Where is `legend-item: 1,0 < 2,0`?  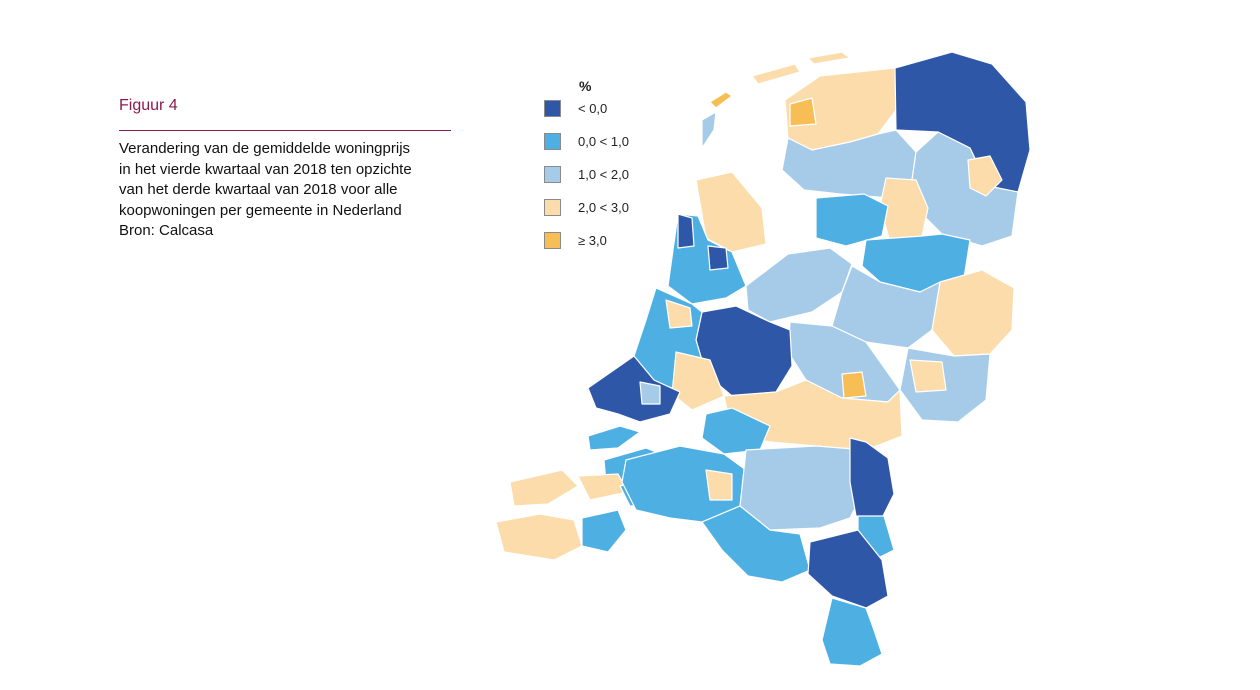 legend-item: 1,0 < 2,0 is located at coordinates (586, 174).